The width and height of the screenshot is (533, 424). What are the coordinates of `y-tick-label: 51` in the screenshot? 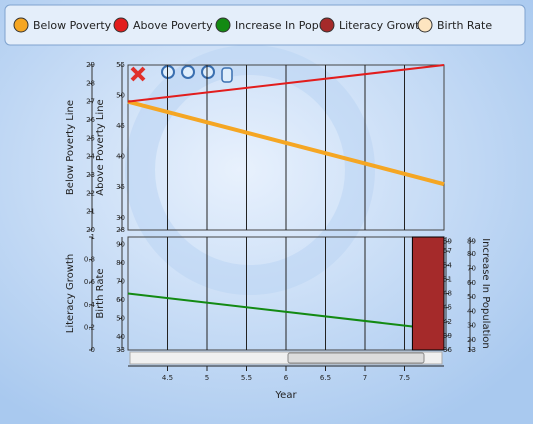 It's located at (447, 279).